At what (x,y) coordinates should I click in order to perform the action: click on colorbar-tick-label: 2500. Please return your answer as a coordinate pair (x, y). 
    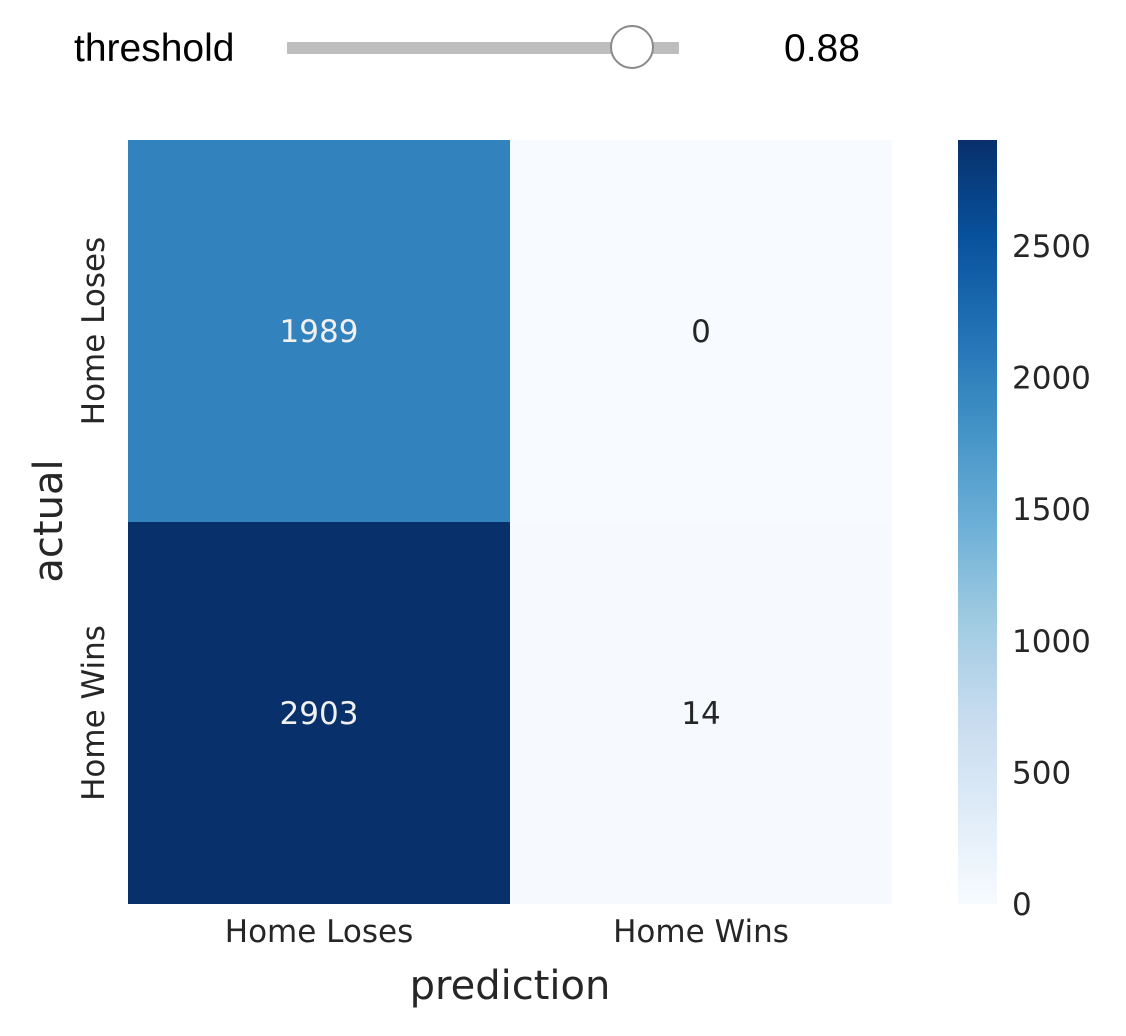
    Looking at the image, I should click on (1051, 247).